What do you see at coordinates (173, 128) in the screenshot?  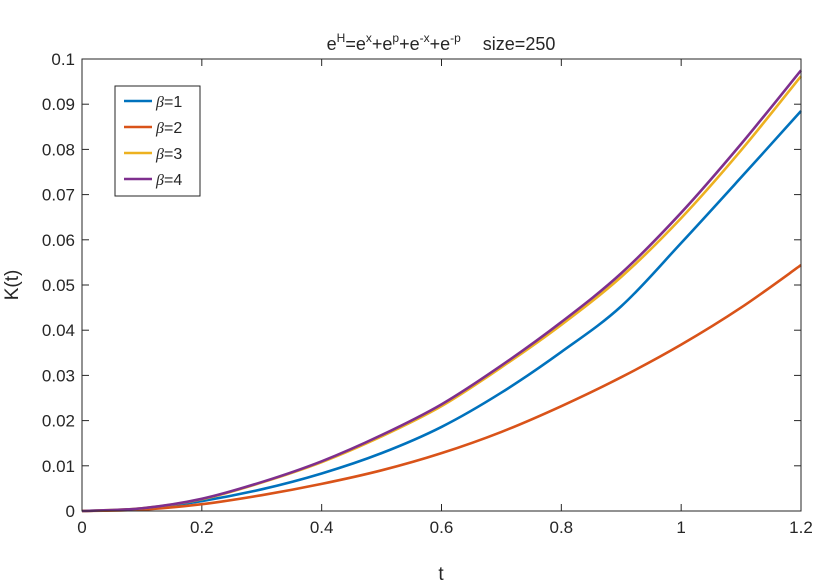 I see `legend-value: =2` at bounding box center [173, 128].